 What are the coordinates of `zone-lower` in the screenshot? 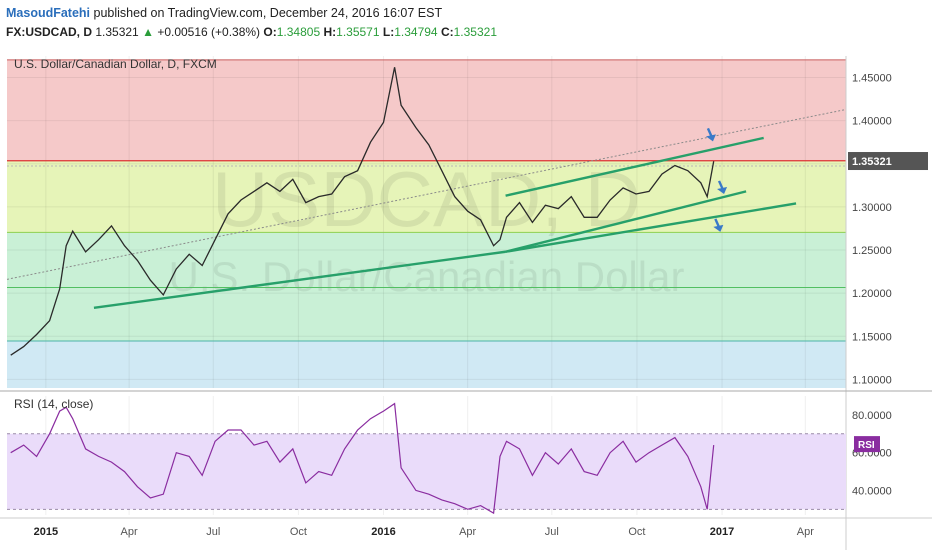 It's located at (426, 364).